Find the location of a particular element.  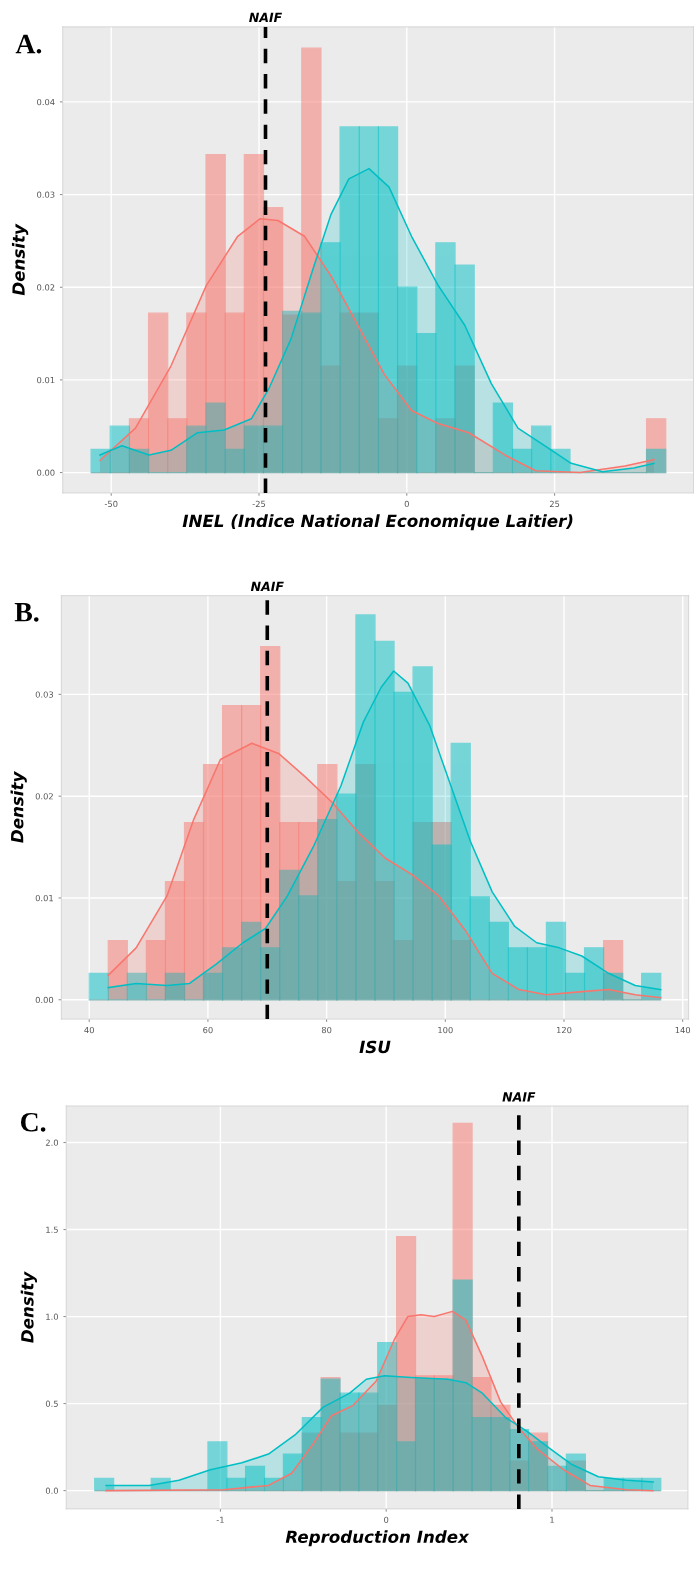

x-tick-label: 1 is located at coordinates (552, 1519).